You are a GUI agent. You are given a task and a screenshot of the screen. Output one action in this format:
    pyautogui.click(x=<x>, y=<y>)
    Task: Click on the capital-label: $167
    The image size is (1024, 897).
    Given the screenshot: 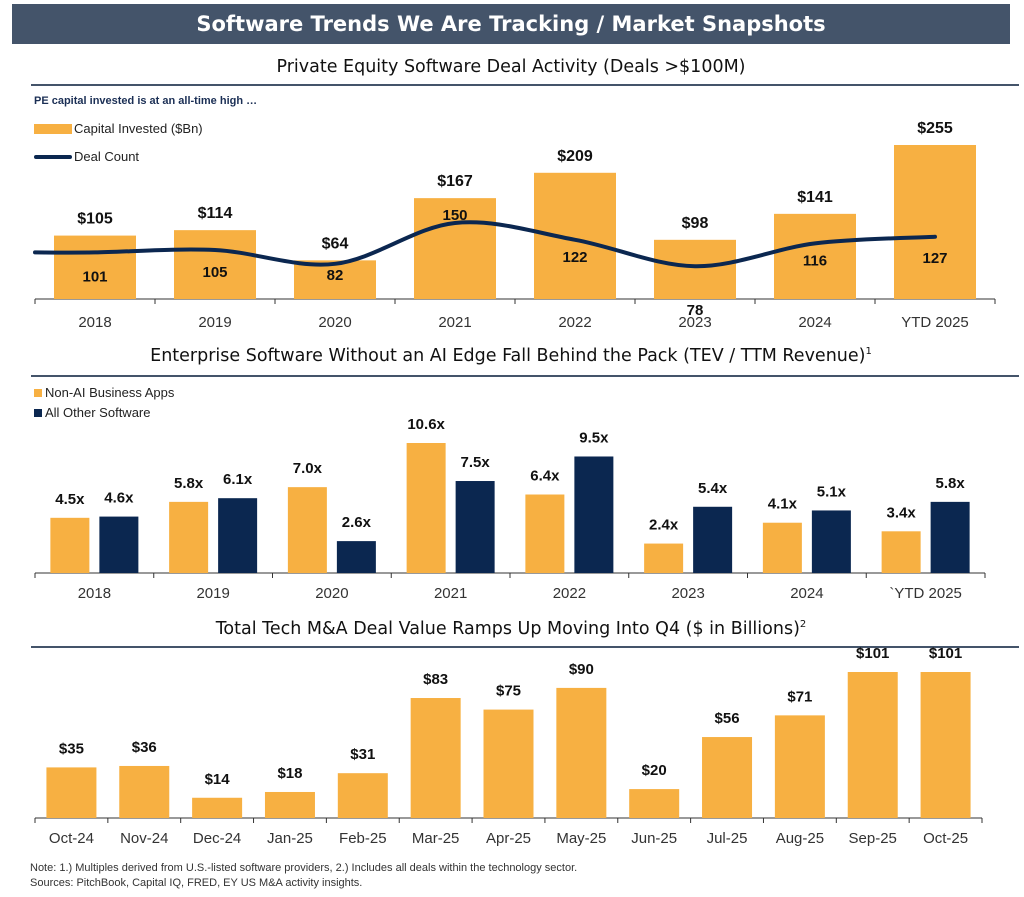 What is the action you would take?
    pyautogui.click(x=455, y=181)
    